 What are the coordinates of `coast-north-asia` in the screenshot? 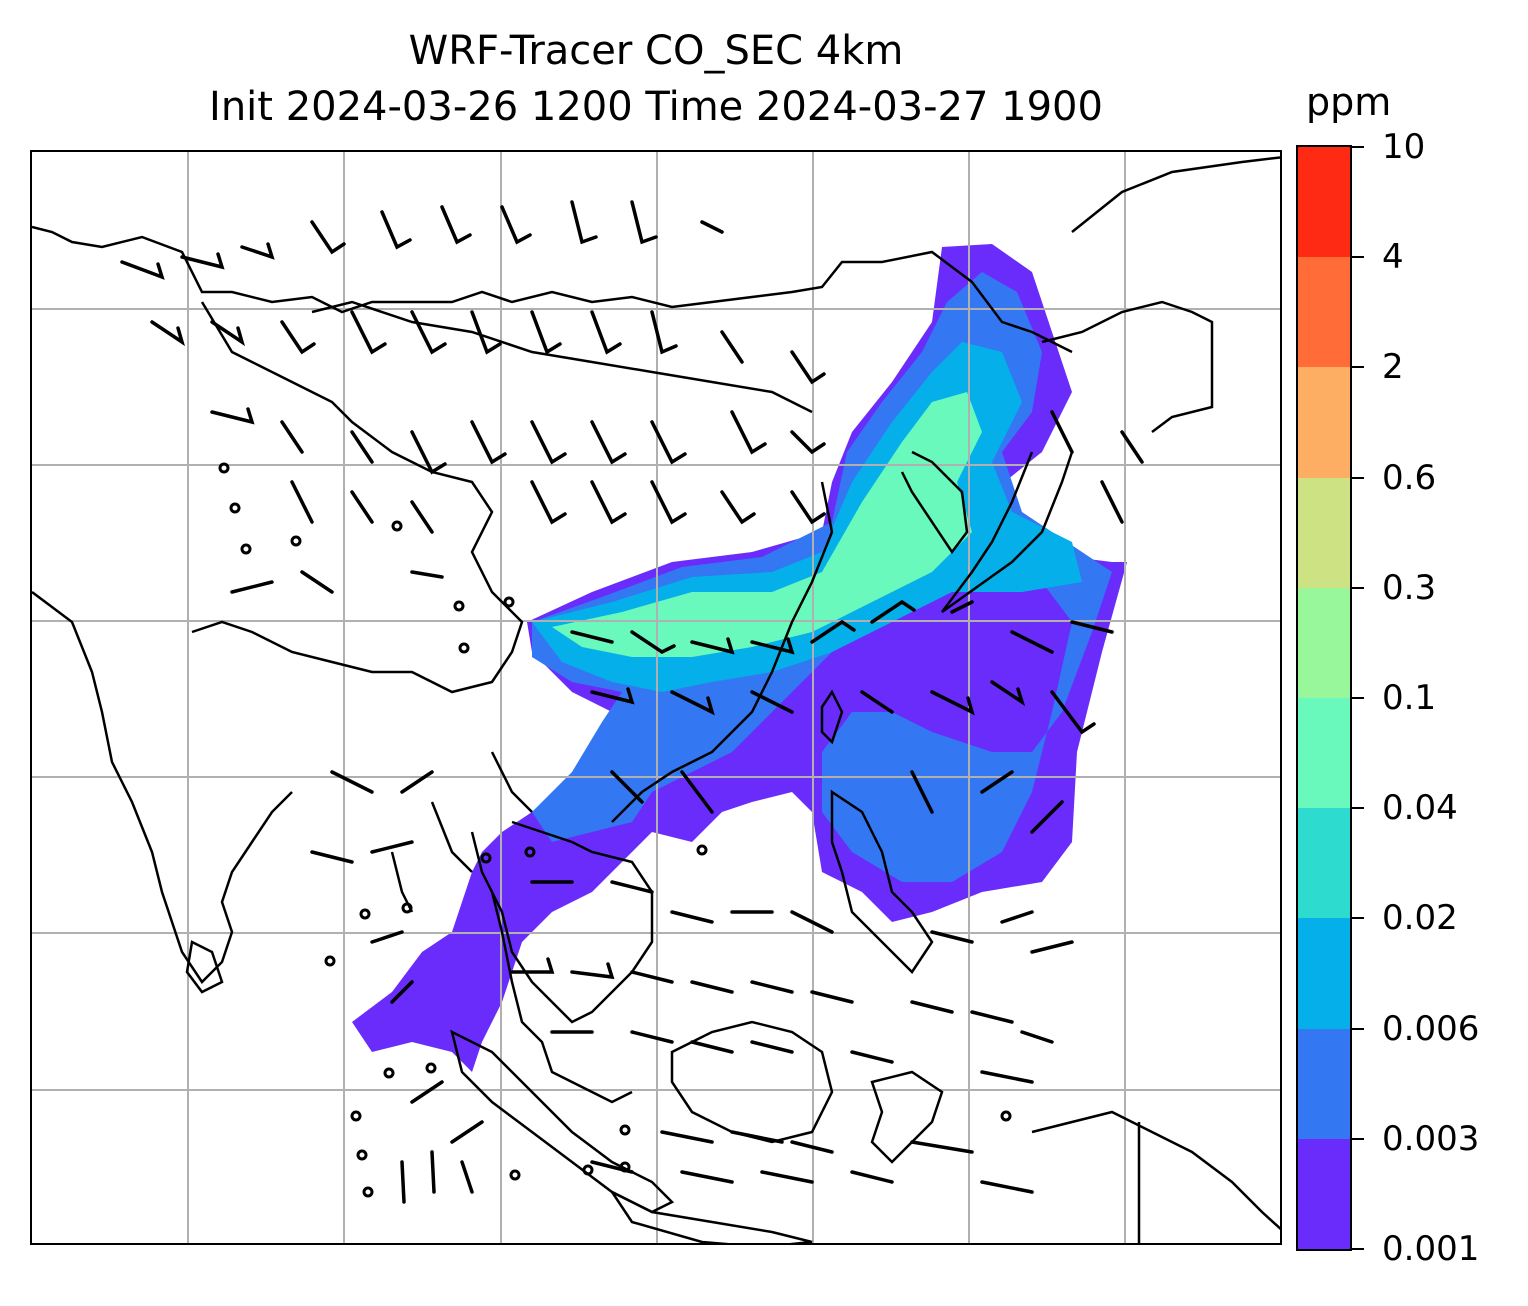 It's located at (552, 289).